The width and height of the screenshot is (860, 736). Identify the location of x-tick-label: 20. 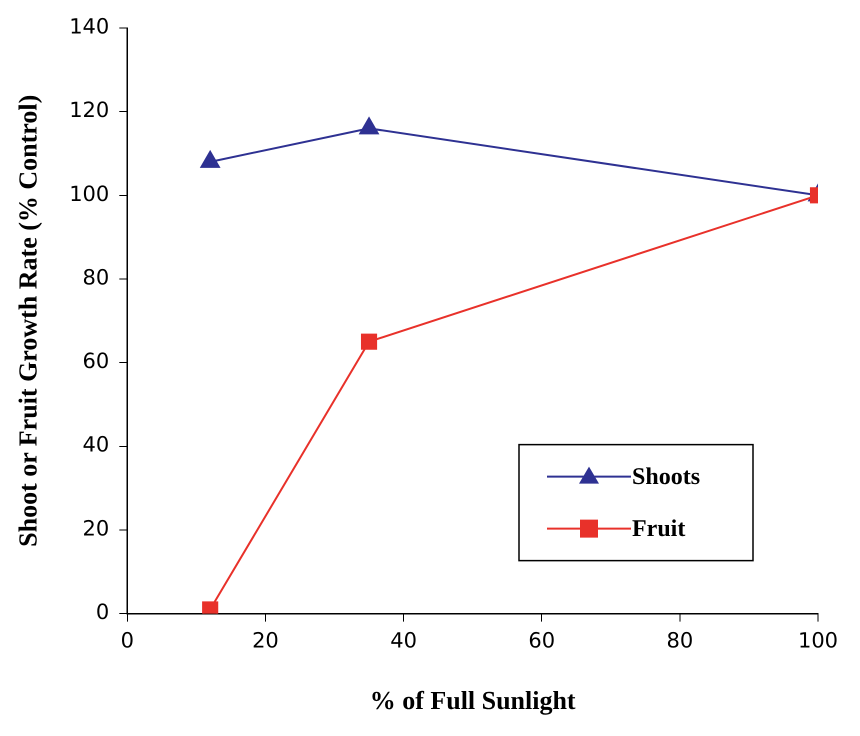
(265, 640).